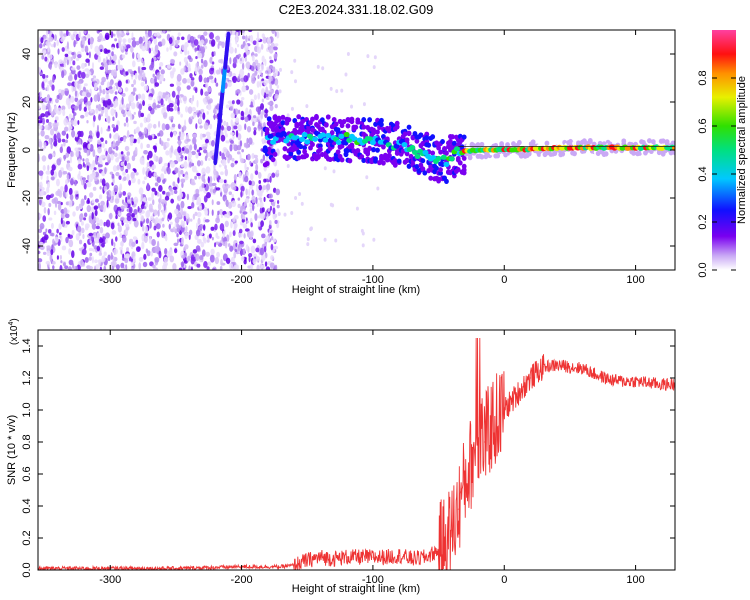  Describe the element at coordinates (27, 102) in the screenshot. I see `spectrogram-ytick-label: 20` at that location.